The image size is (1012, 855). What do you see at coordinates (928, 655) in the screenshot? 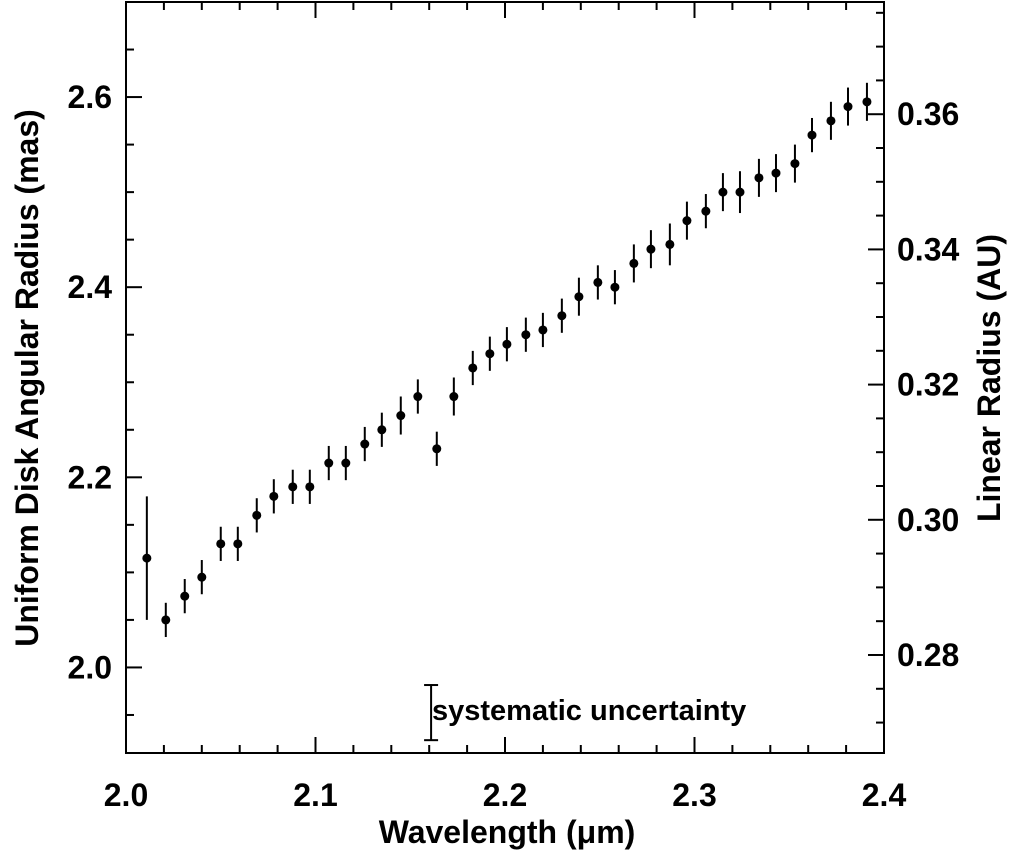
I see `y2-tick-label: 0.28` at bounding box center [928, 655].